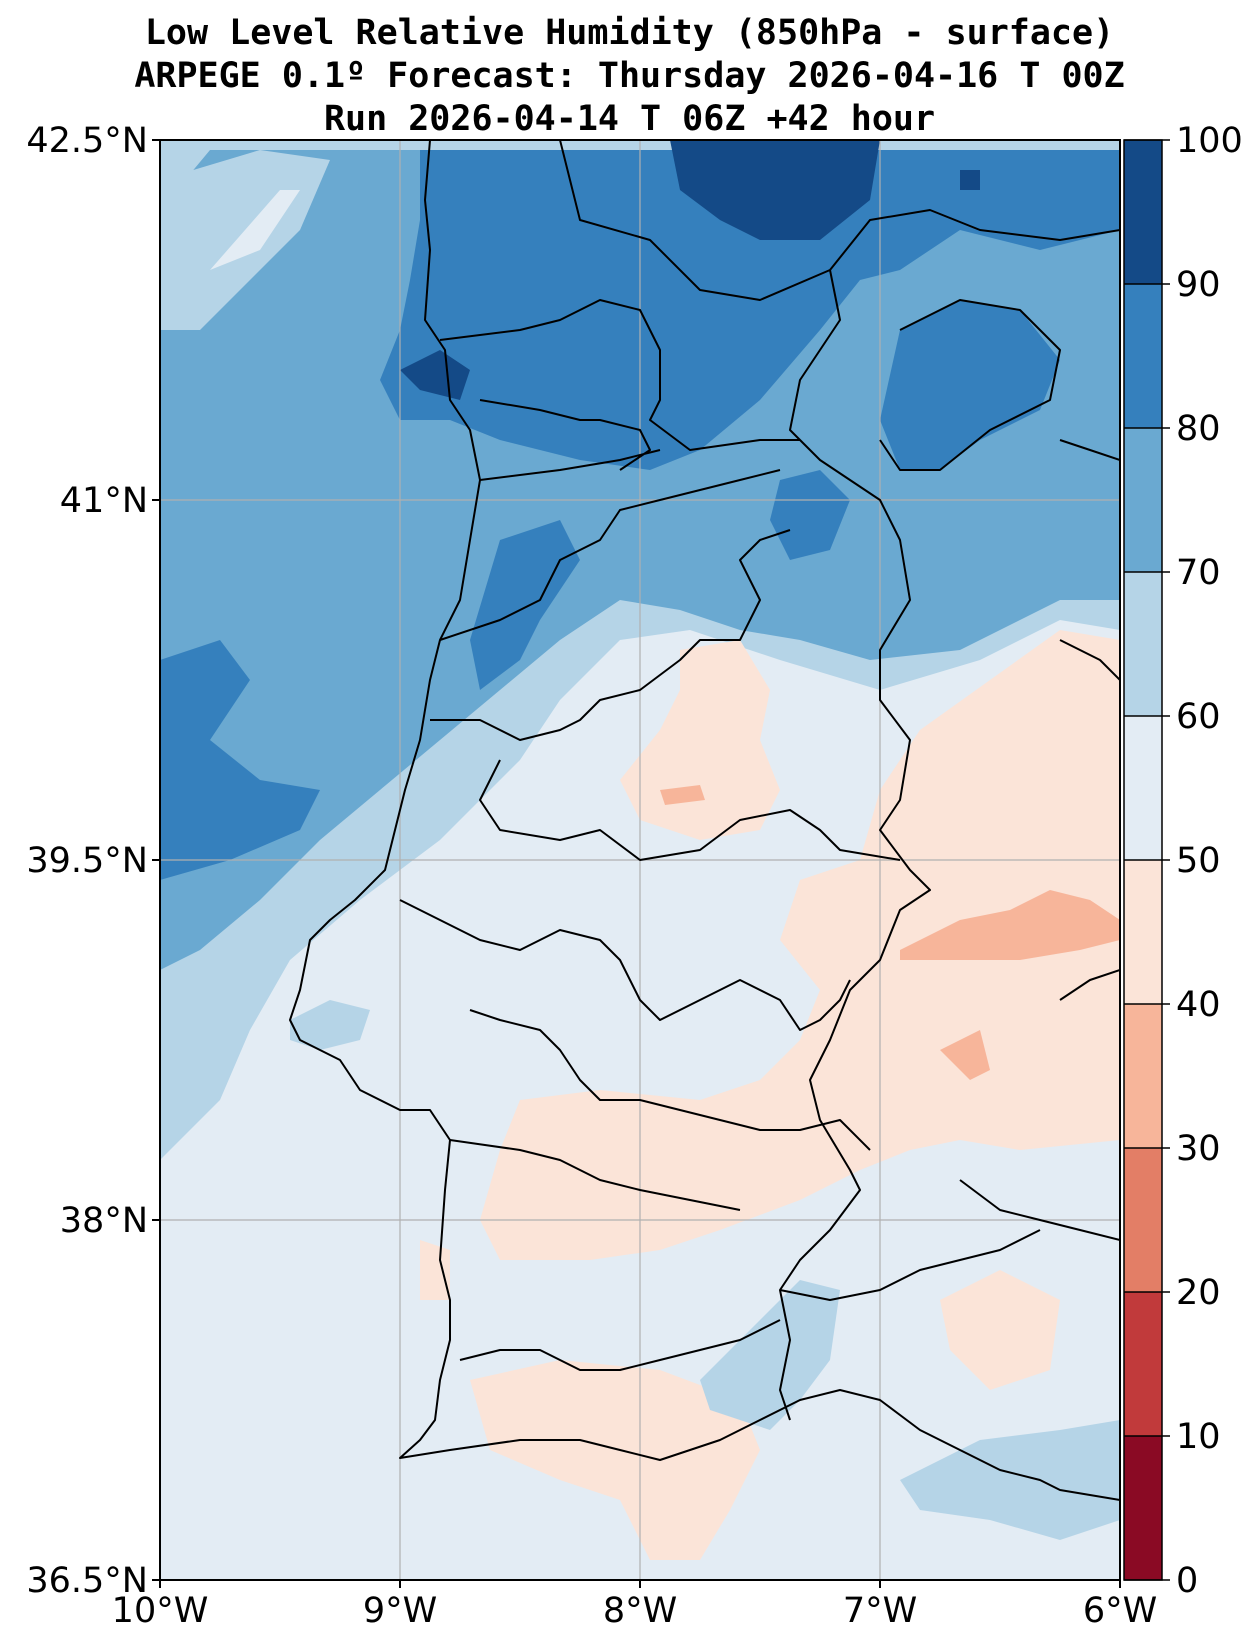  Describe the element at coordinates (640, 1611) in the screenshot. I see `lon-tick-label: 8°W` at that location.